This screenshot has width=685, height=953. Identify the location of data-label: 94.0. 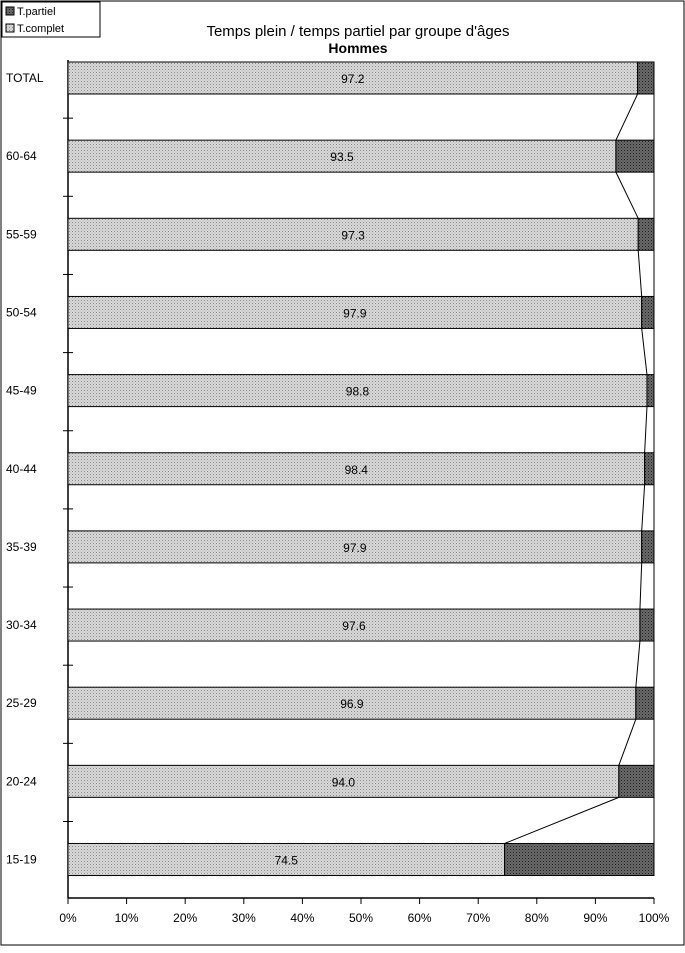
(344, 782).